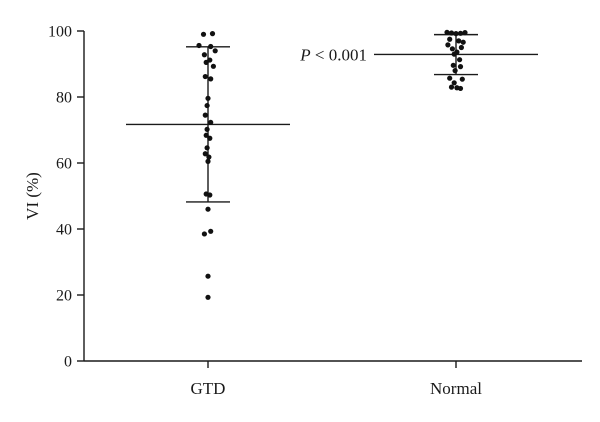 This screenshot has width=600, height=422. Describe the element at coordinates (68, 362) in the screenshot. I see `y-tick-label-0: 0` at that location.